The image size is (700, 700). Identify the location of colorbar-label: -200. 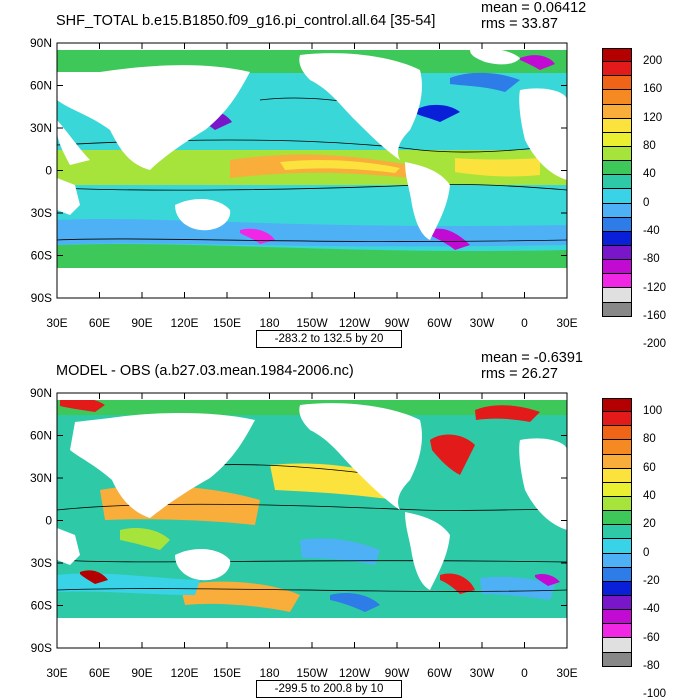
(655, 344).